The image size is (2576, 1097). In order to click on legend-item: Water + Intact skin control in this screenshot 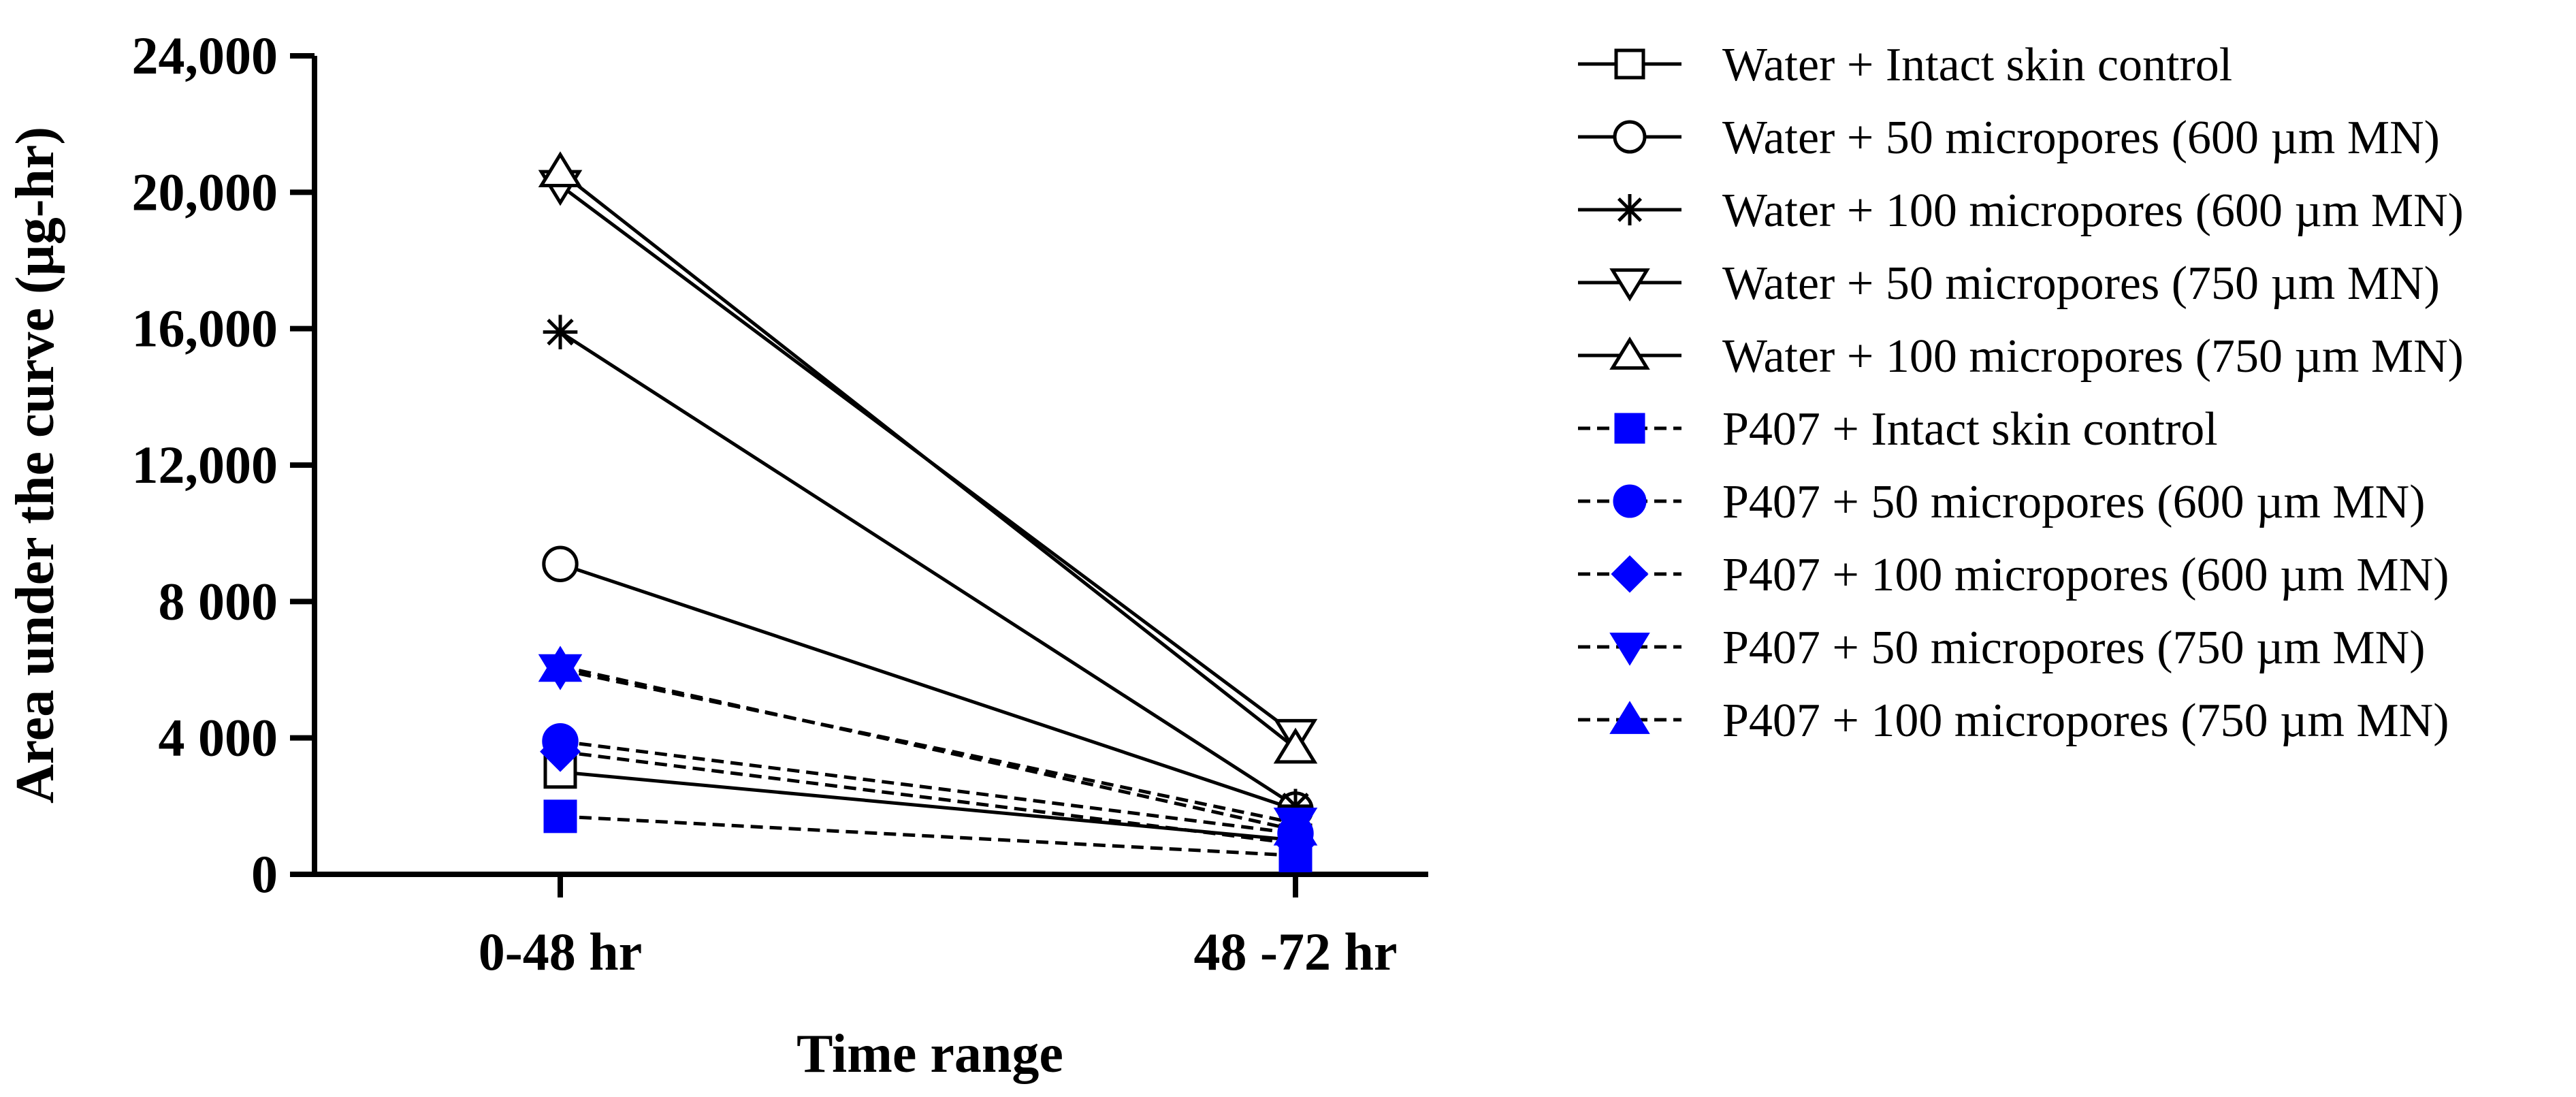, I will do `click(1905, 65)`.